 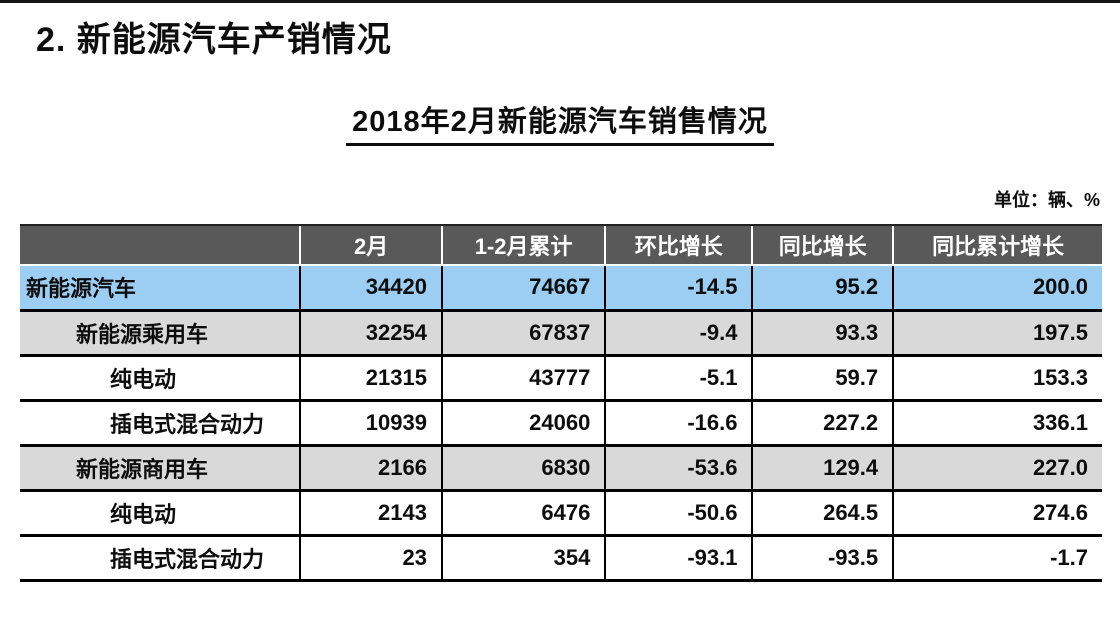 I want to click on table-row: 插电式混合动力 10939 24060 -16.6 227.2 336.1, so click(x=561, y=421).